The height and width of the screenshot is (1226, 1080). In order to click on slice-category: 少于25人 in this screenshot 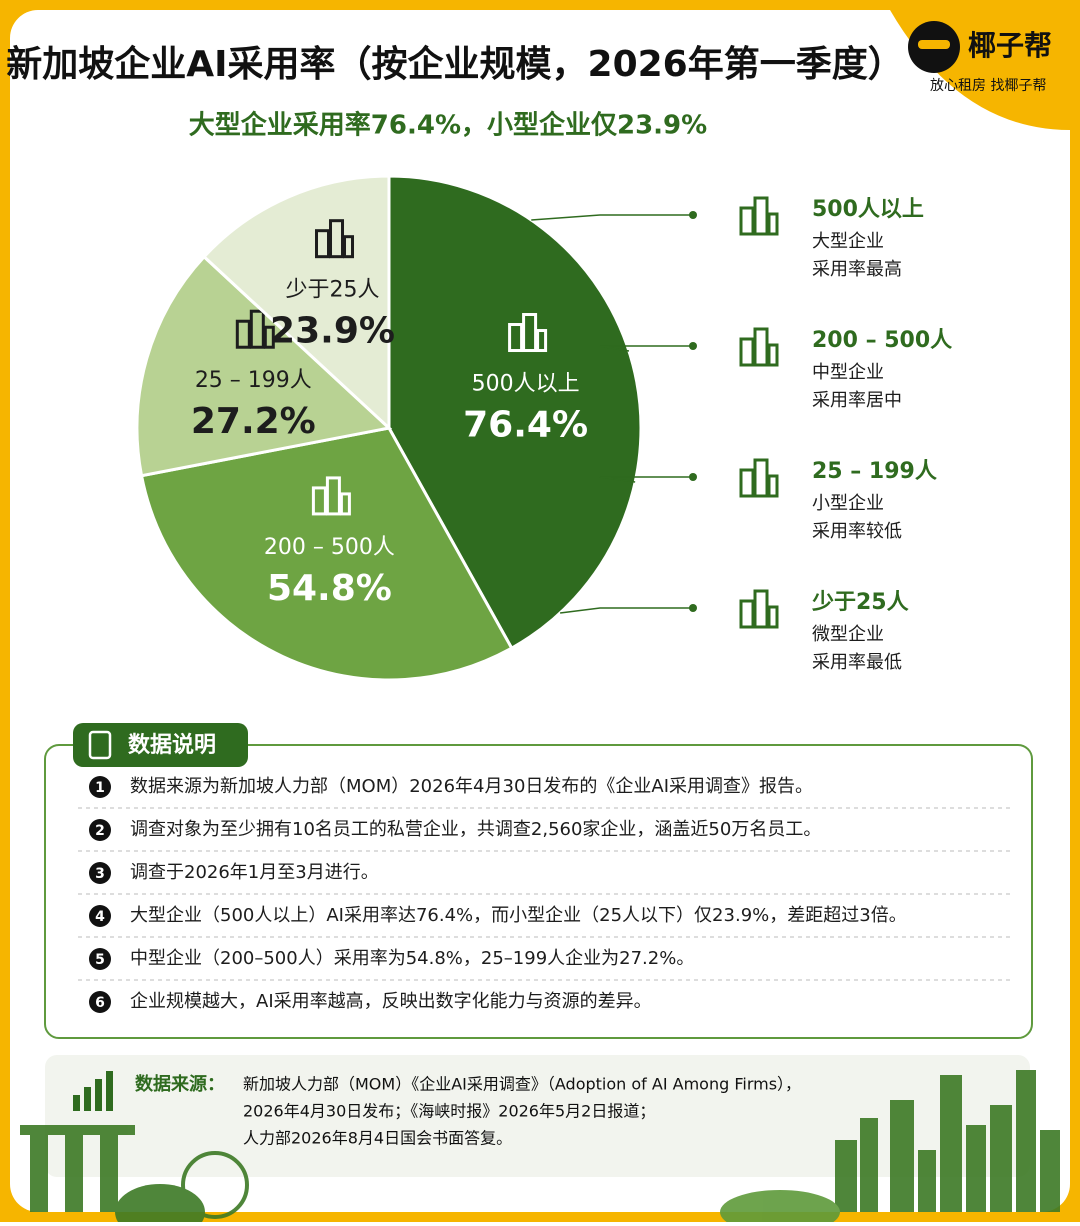, I will do `click(333, 290)`.